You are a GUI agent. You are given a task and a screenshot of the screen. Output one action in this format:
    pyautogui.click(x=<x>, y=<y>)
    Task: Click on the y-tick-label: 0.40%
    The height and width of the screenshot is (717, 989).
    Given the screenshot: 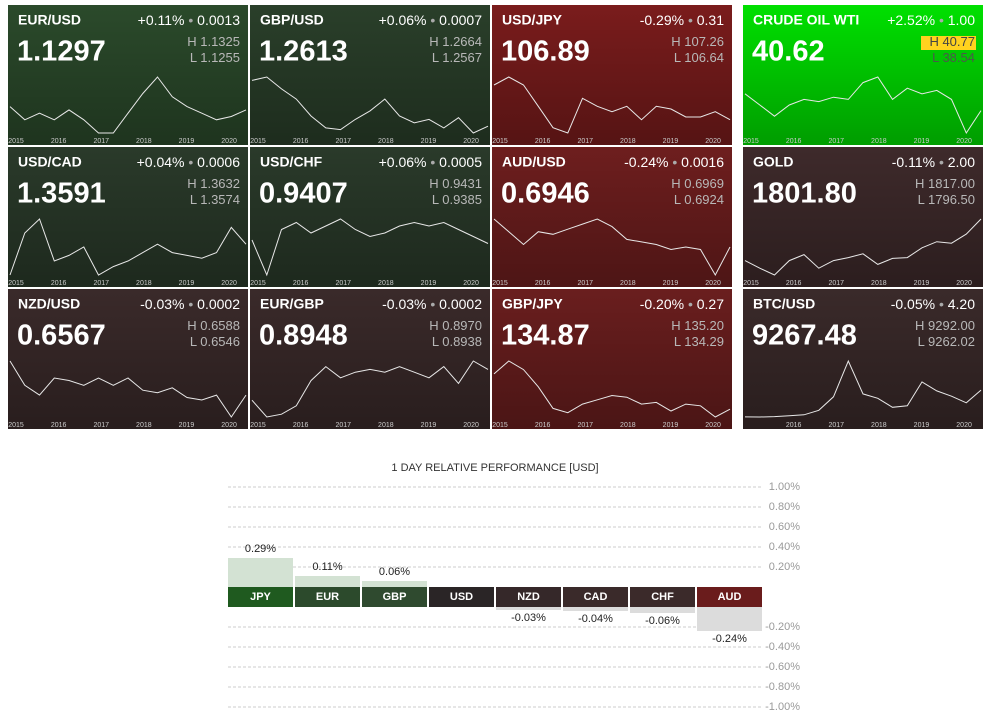 What is the action you would take?
    pyautogui.click(x=784, y=547)
    